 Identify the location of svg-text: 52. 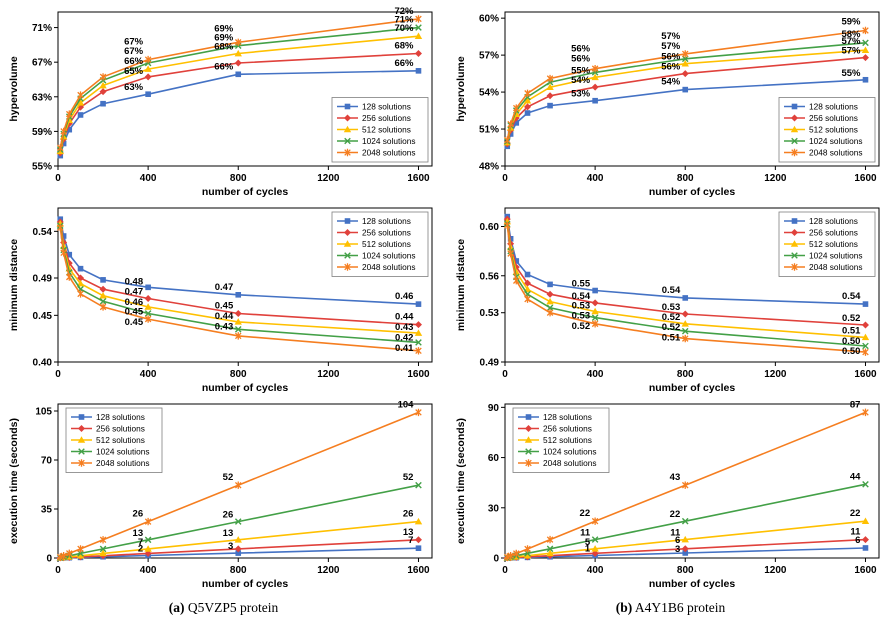
(407, 477).